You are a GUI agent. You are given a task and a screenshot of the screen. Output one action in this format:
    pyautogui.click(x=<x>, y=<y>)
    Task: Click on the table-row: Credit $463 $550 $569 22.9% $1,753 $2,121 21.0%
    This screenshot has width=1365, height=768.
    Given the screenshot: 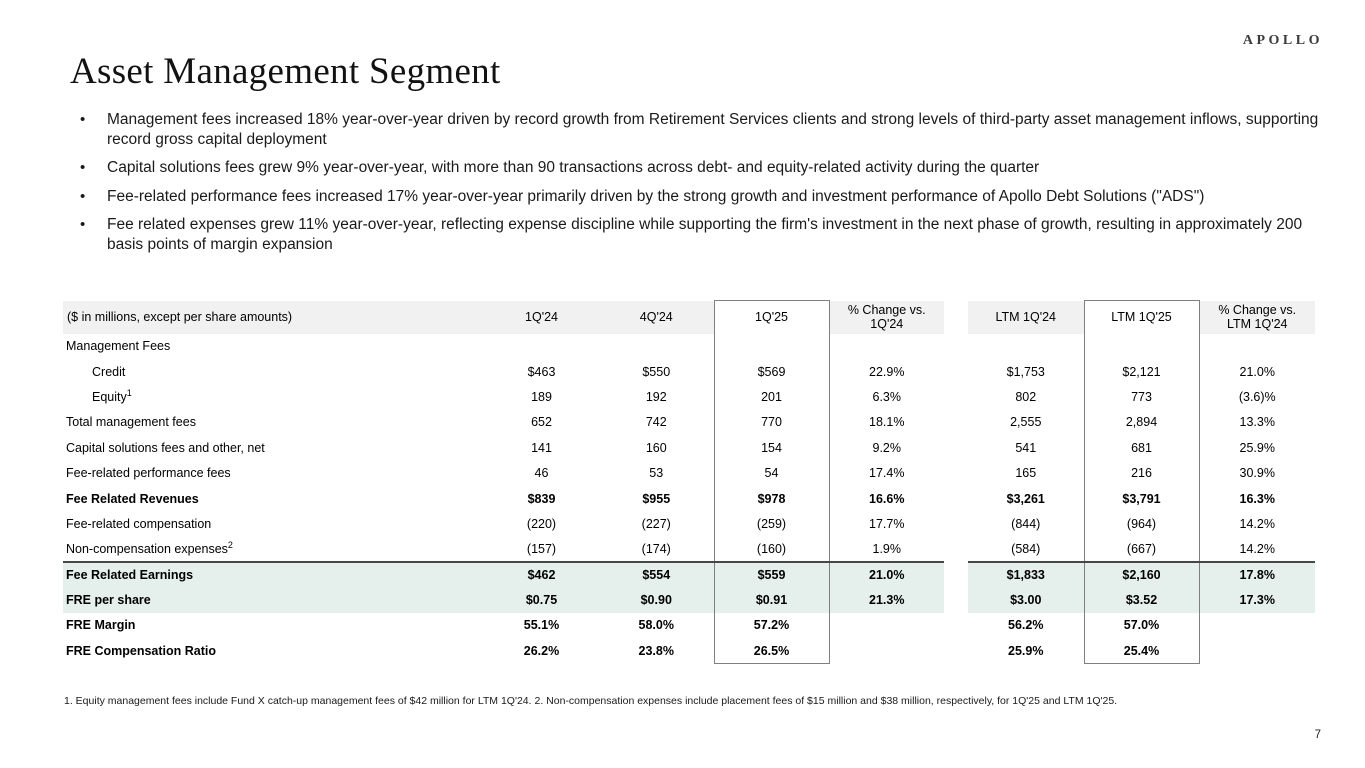 What is the action you would take?
    pyautogui.click(x=689, y=371)
    